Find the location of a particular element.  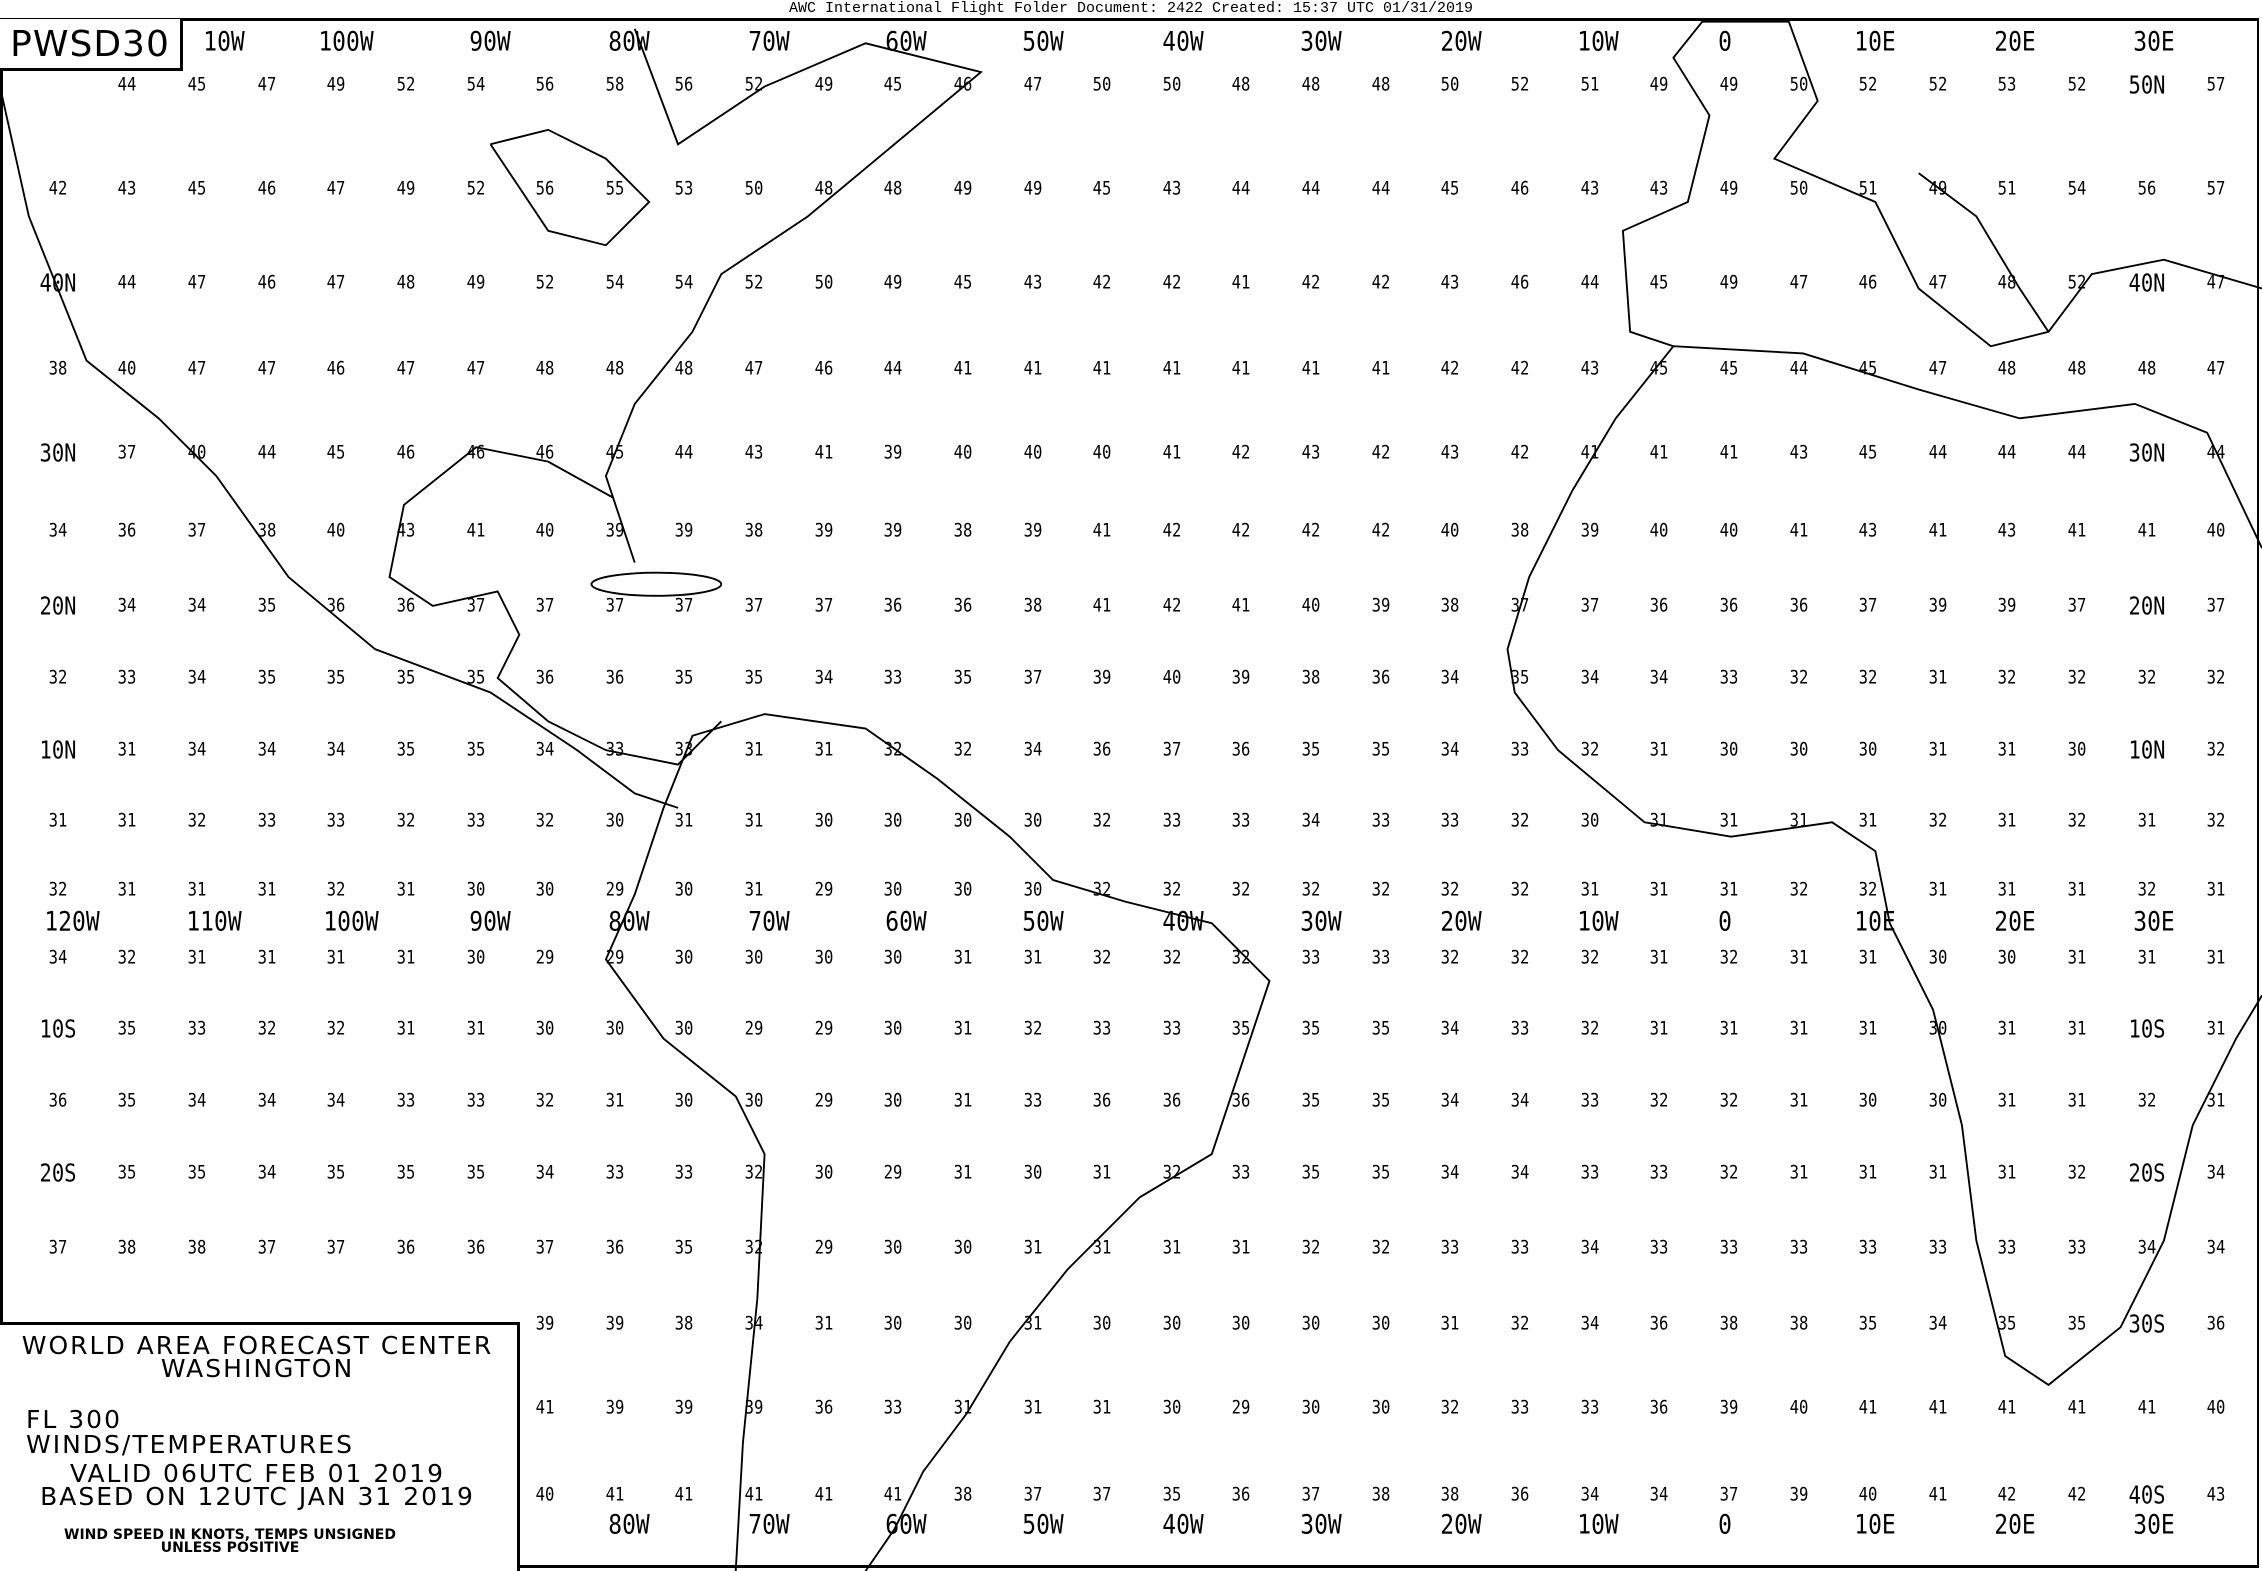

temperature-value: 46 is located at coordinates (266, 282).